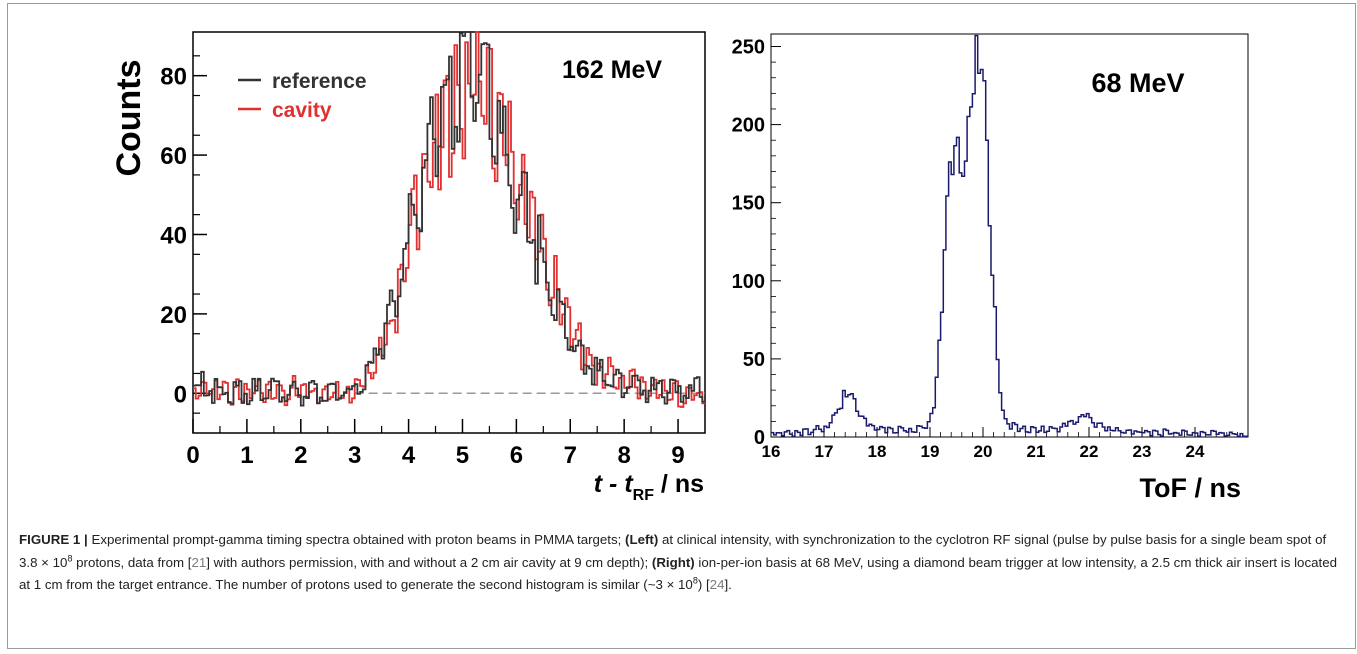 The image size is (1357, 654). Describe the element at coordinates (1142, 451) in the screenshot. I see `right-x-tick-label: 23` at that location.